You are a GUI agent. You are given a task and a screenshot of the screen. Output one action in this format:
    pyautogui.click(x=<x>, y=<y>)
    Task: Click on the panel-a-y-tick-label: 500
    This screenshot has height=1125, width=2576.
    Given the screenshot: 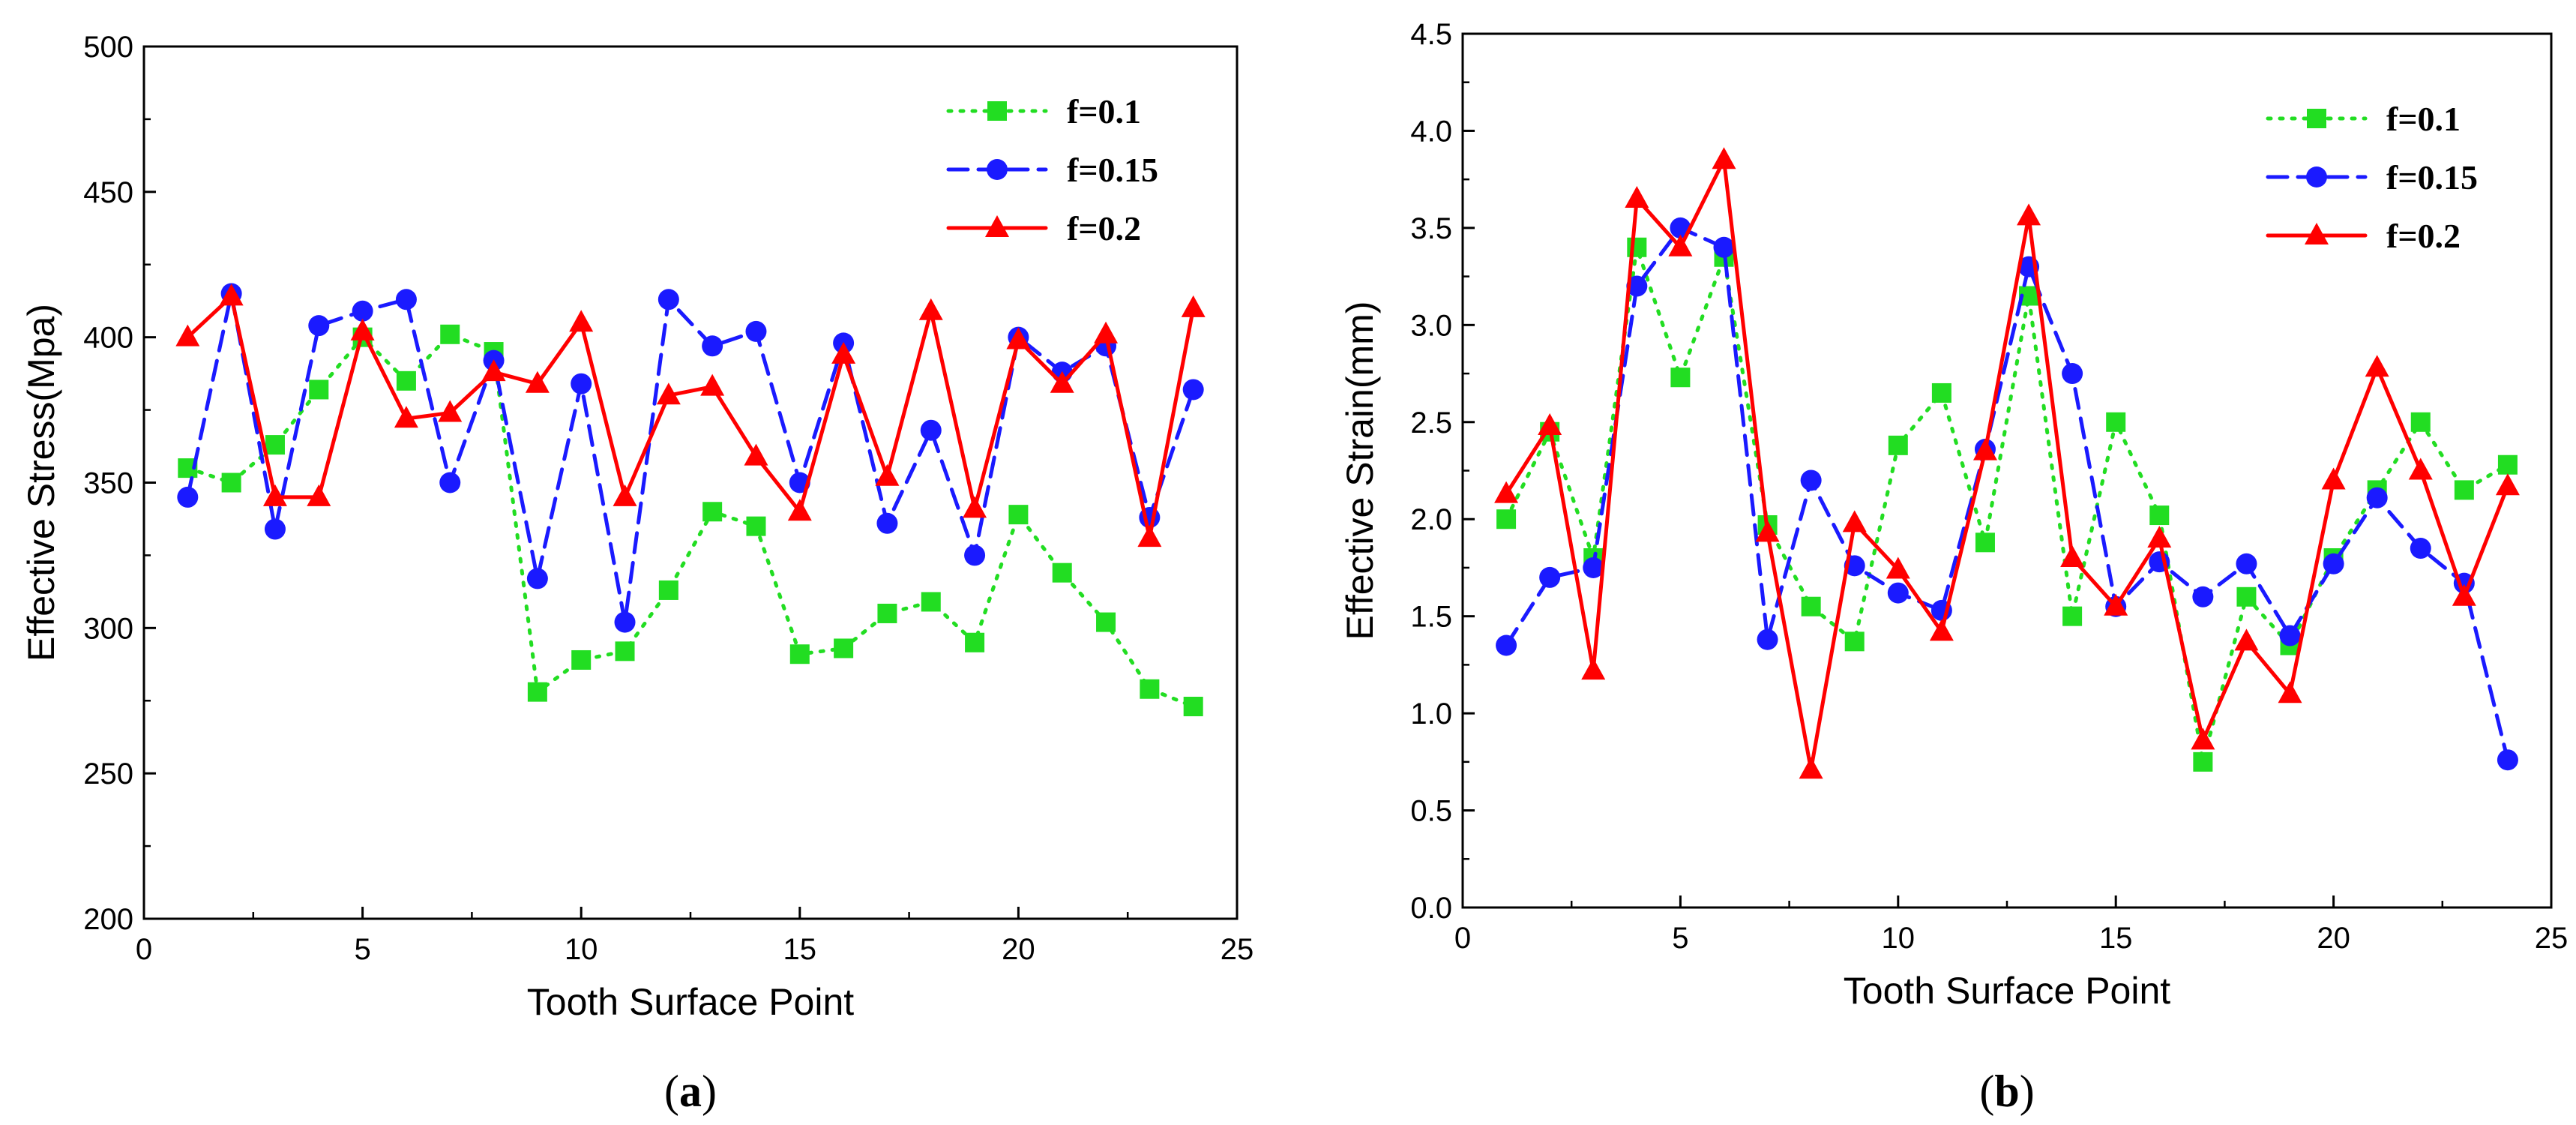 What is the action you would take?
    pyautogui.click(x=108, y=47)
    